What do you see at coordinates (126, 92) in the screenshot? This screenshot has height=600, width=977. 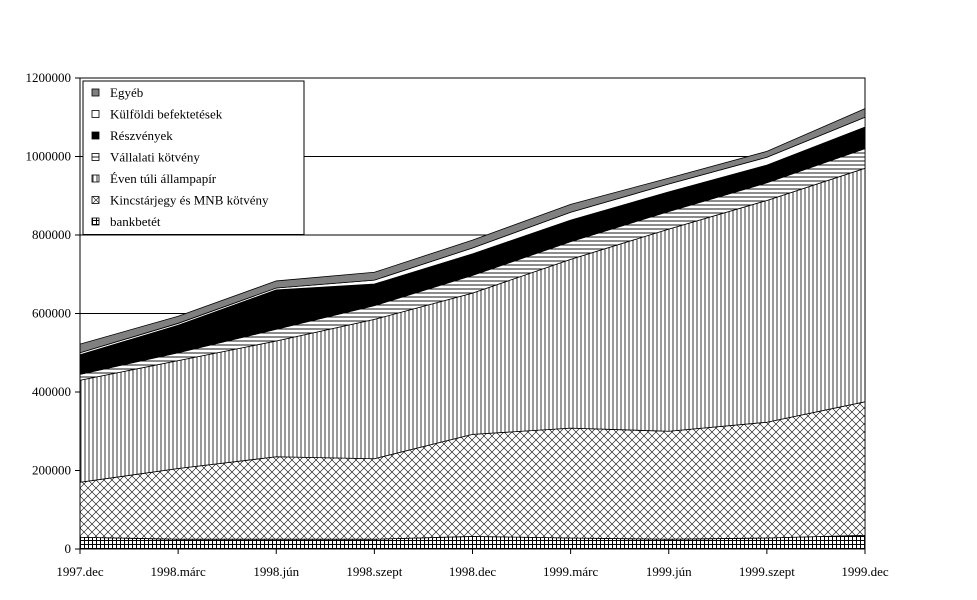 I see `legend-label-egyeb: Egyéb` at bounding box center [126, 92].